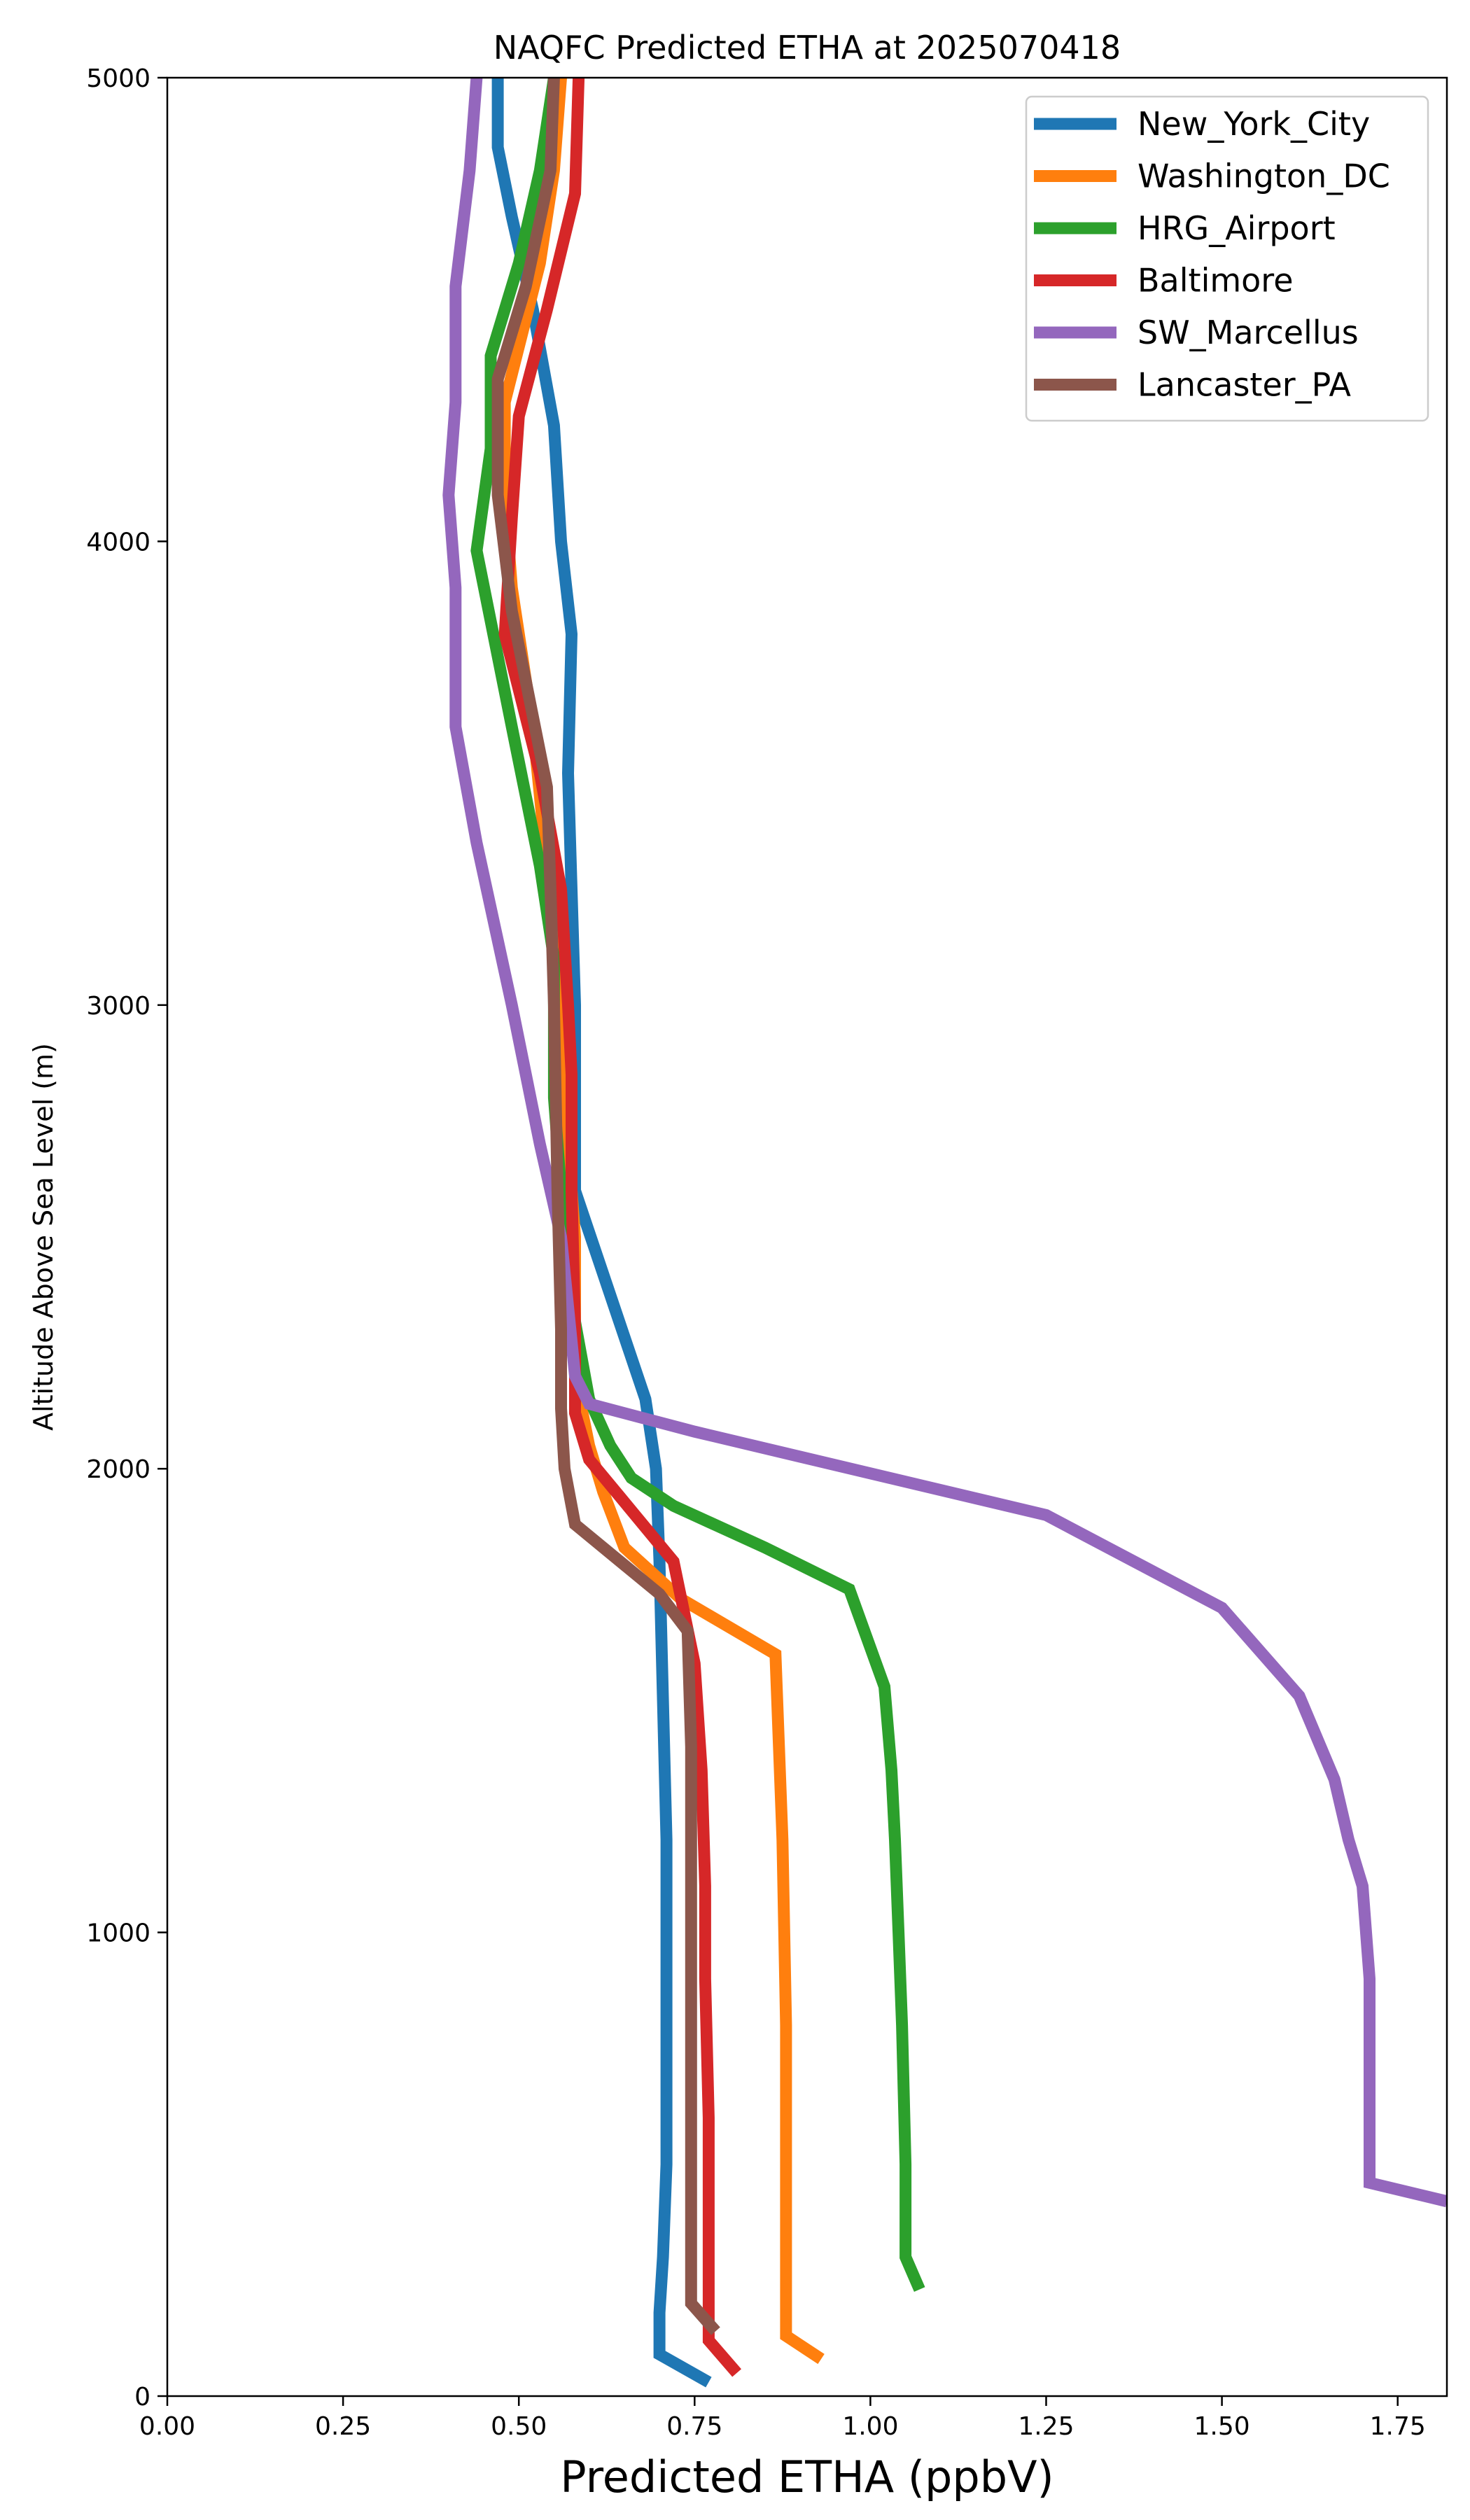 The image size is (1470, 2520). What do you see at coordinates (807, 2476) in the screenshot?
I see `x-axis-label: Predicted ETHA (ppbV)` at bounding box center [807, 2476].